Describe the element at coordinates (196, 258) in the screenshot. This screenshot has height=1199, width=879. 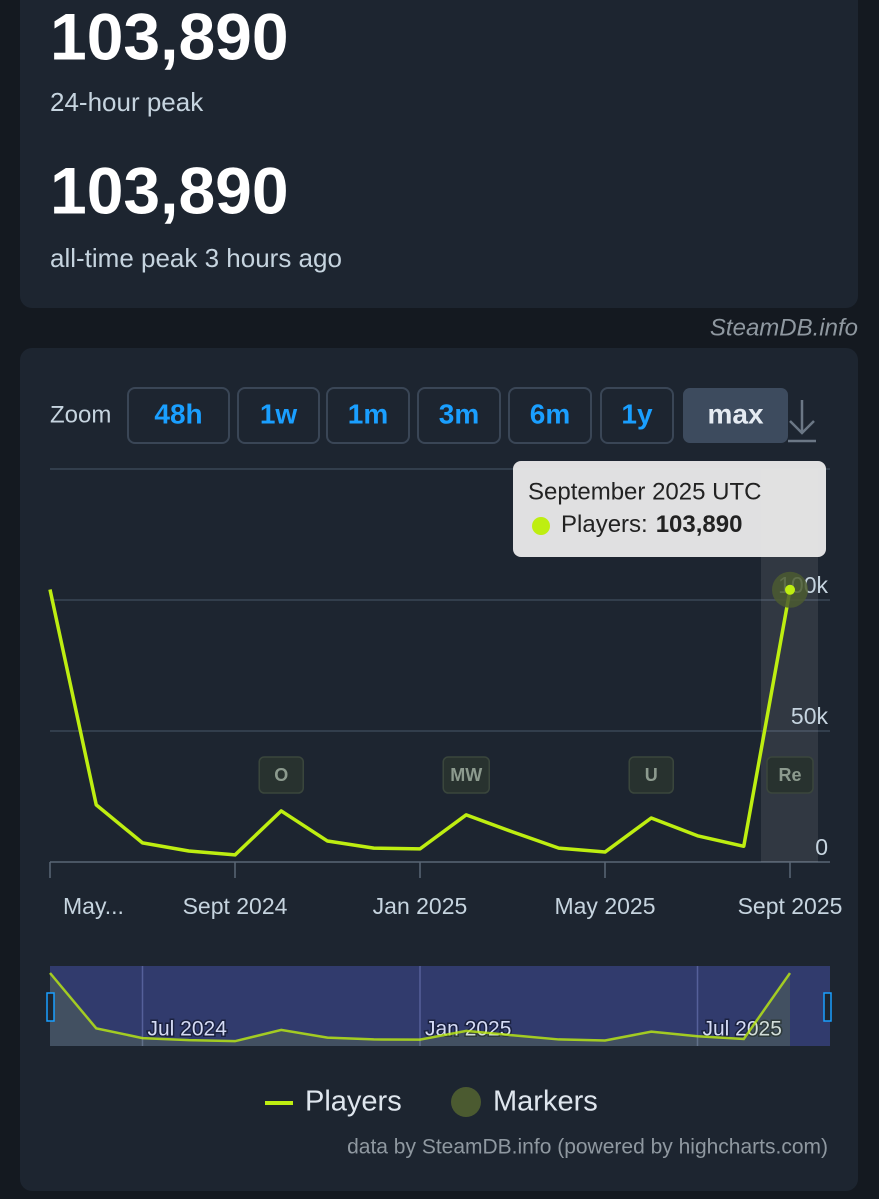
I see `stat-label: all-time peak 3 hours ago` at that location.